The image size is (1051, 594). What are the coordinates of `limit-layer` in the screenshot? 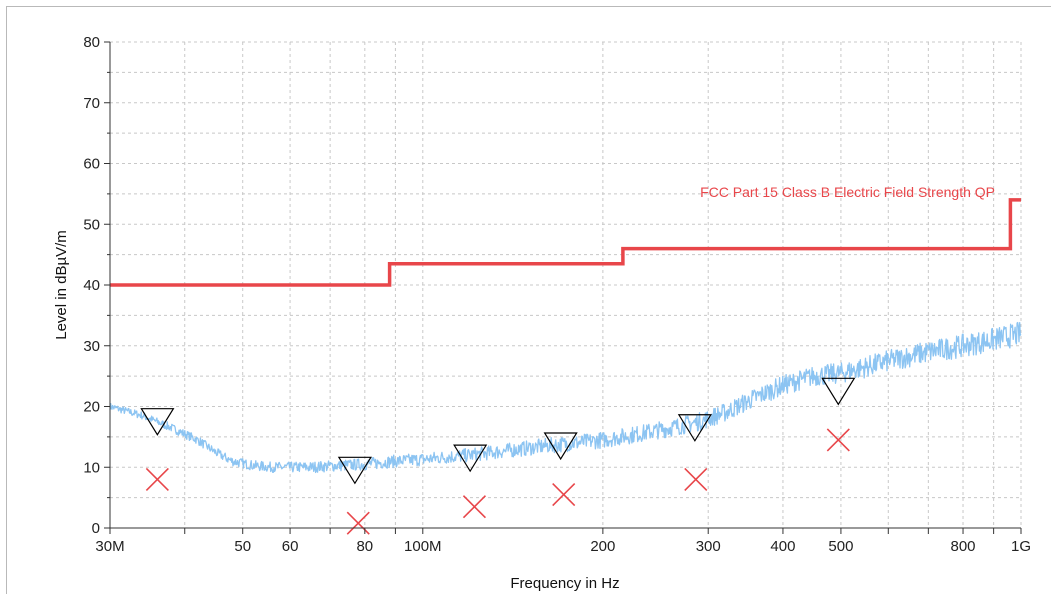 It's located at (565, 242).